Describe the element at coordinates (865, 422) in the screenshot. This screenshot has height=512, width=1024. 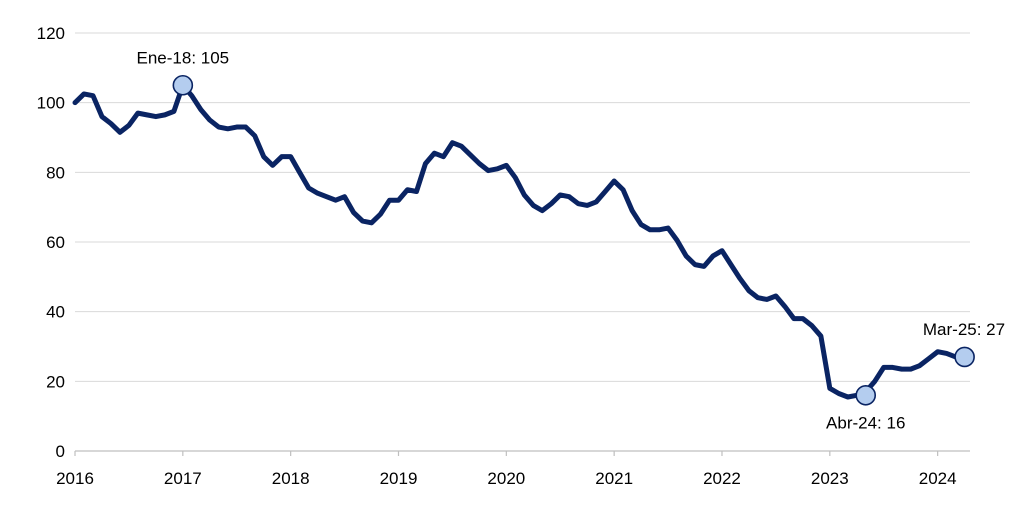
I see `annotation-label: Abr-24: 16` at that location.